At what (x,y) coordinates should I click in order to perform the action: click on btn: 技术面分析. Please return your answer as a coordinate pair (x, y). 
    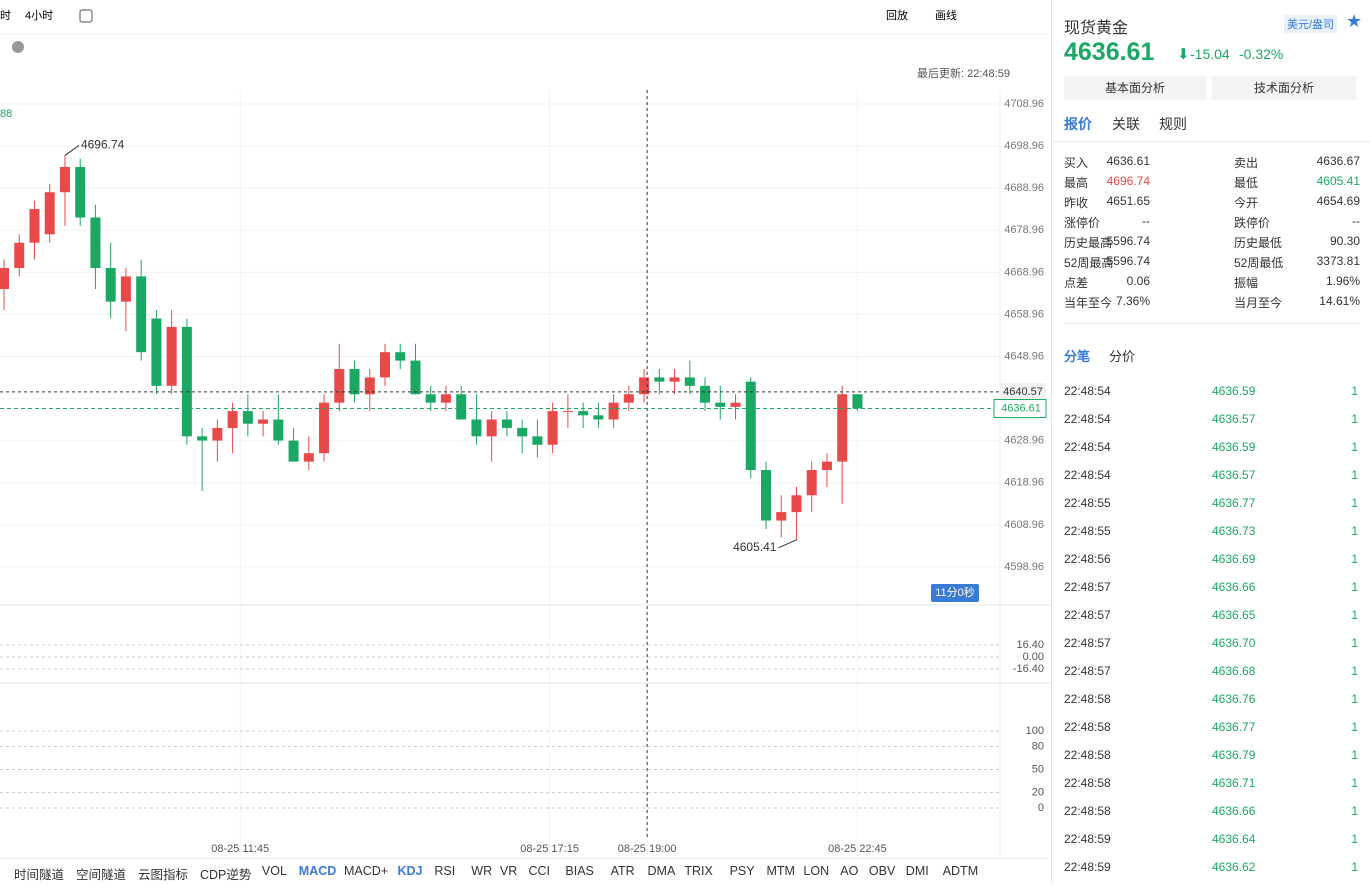
    Looking at the image, I should click on (1284, 88).